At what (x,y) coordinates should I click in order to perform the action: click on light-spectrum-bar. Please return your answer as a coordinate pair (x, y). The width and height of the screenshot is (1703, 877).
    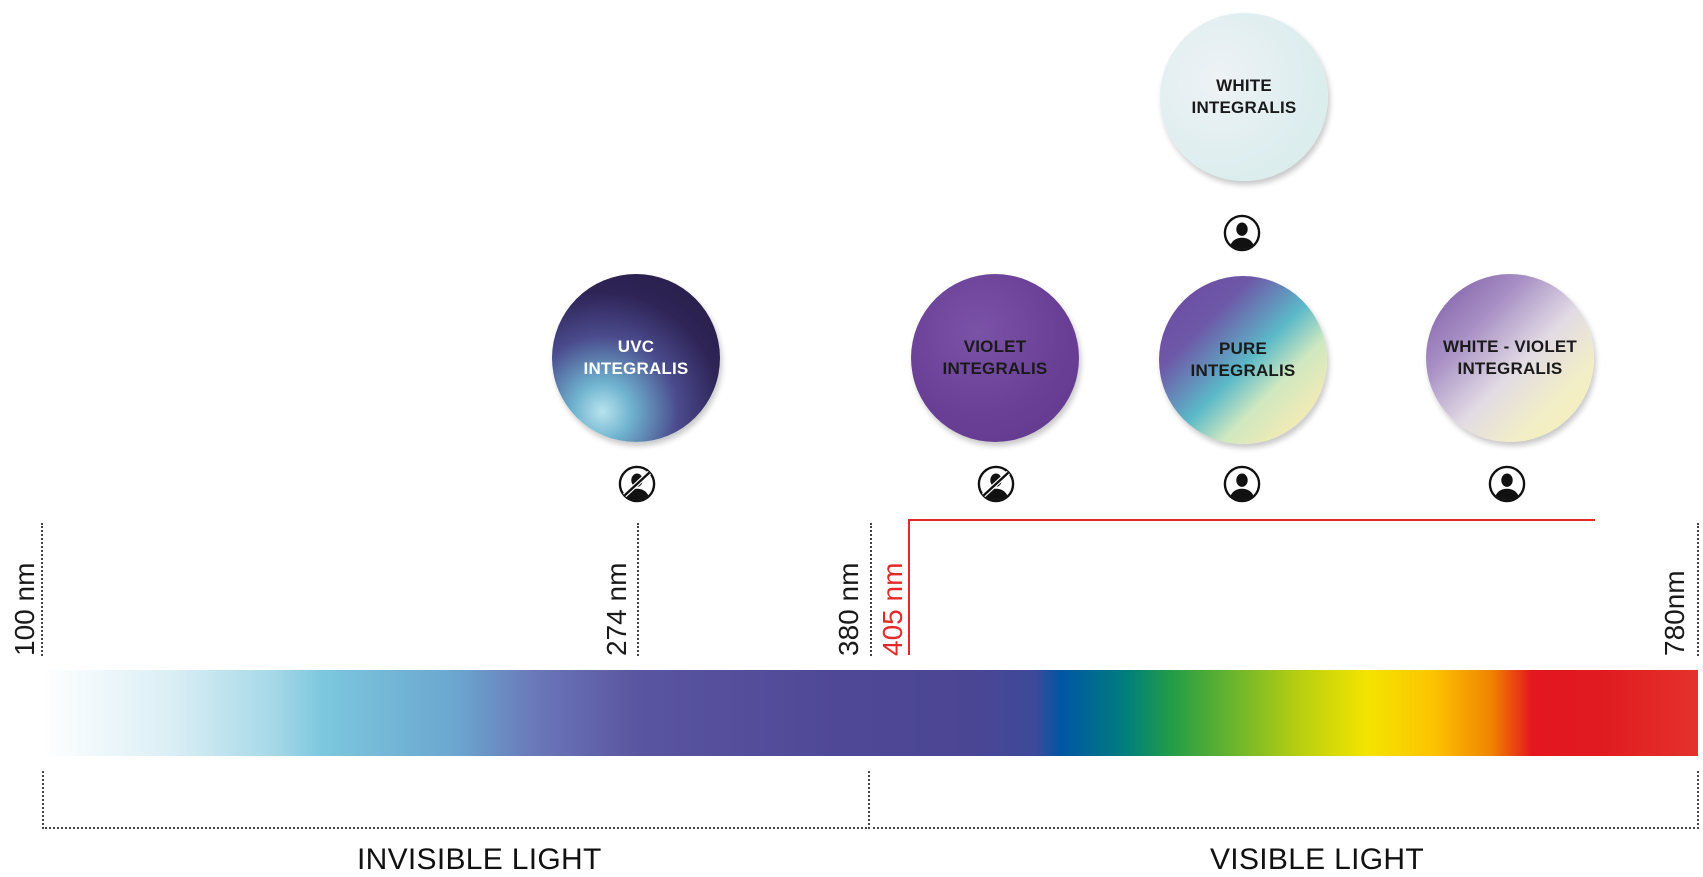
    Looking at the image, I should click on (870, 713).